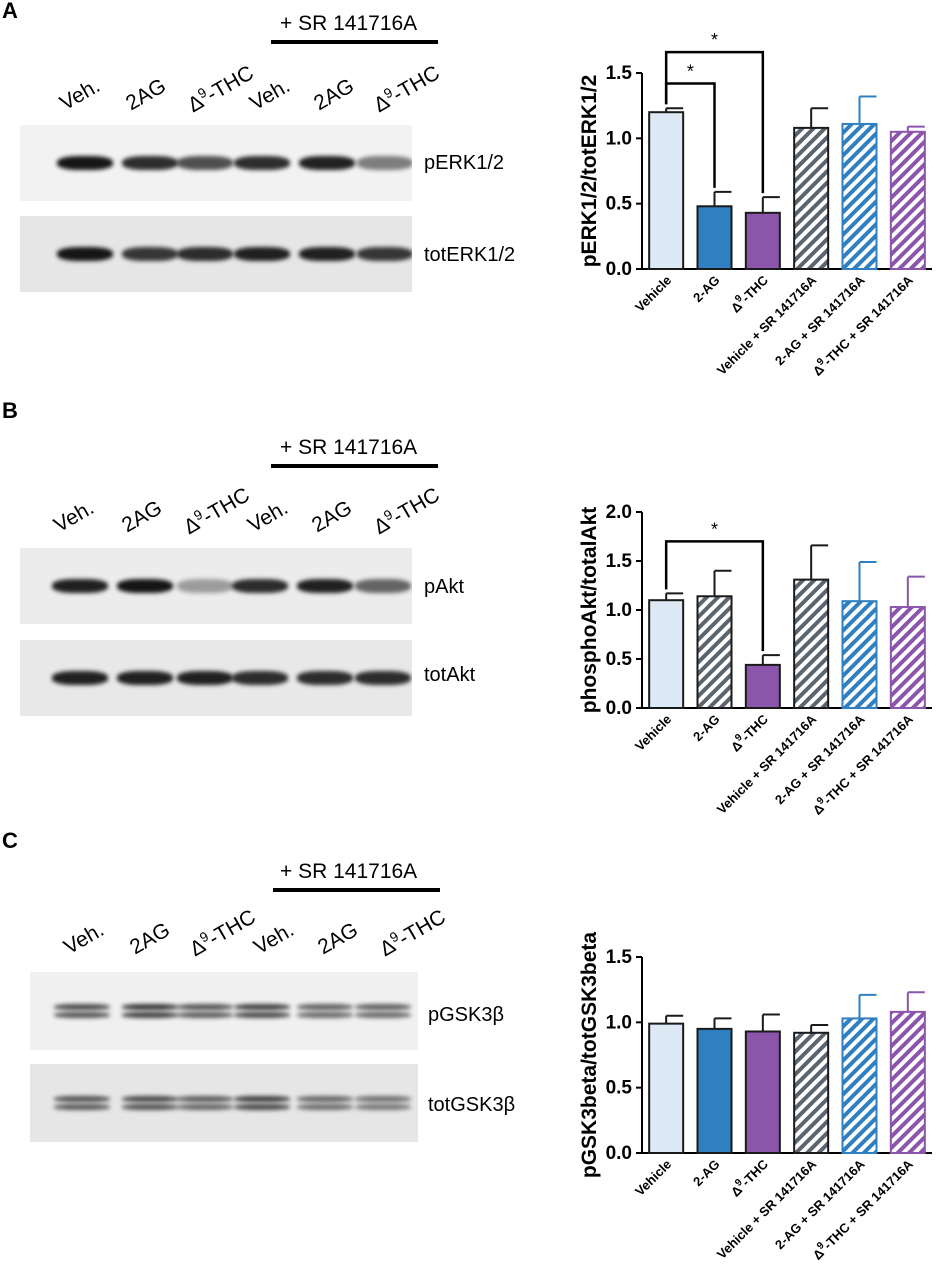  I want to click on y-axis-label: pERK1/2/totERK1/2, so click(589, 171).